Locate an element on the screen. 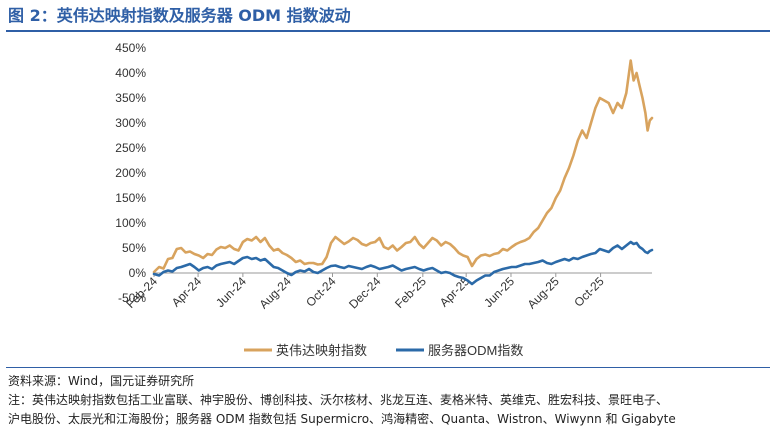 The width and height of the screenshot is (776, 436). y-tick-label: 0% is located at coordinates (138, 273).